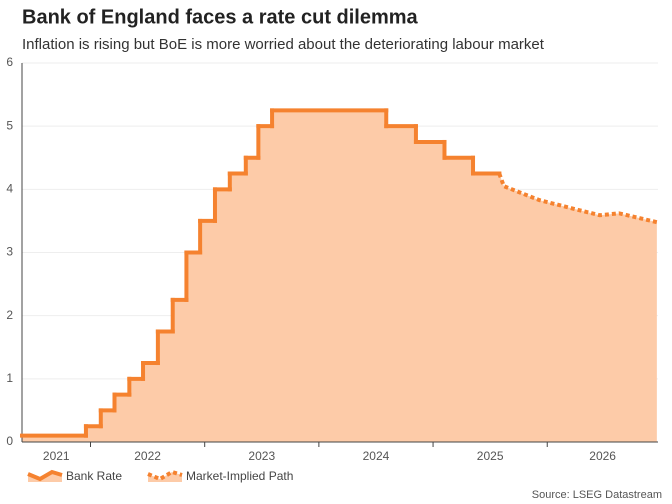 Image resolution: width=672 pixels, height=504 pixels. What do you see at coordinates (376, 456) in the screenshot?
I see `x-tick-label: 2024` at bounding box center [376, 456].